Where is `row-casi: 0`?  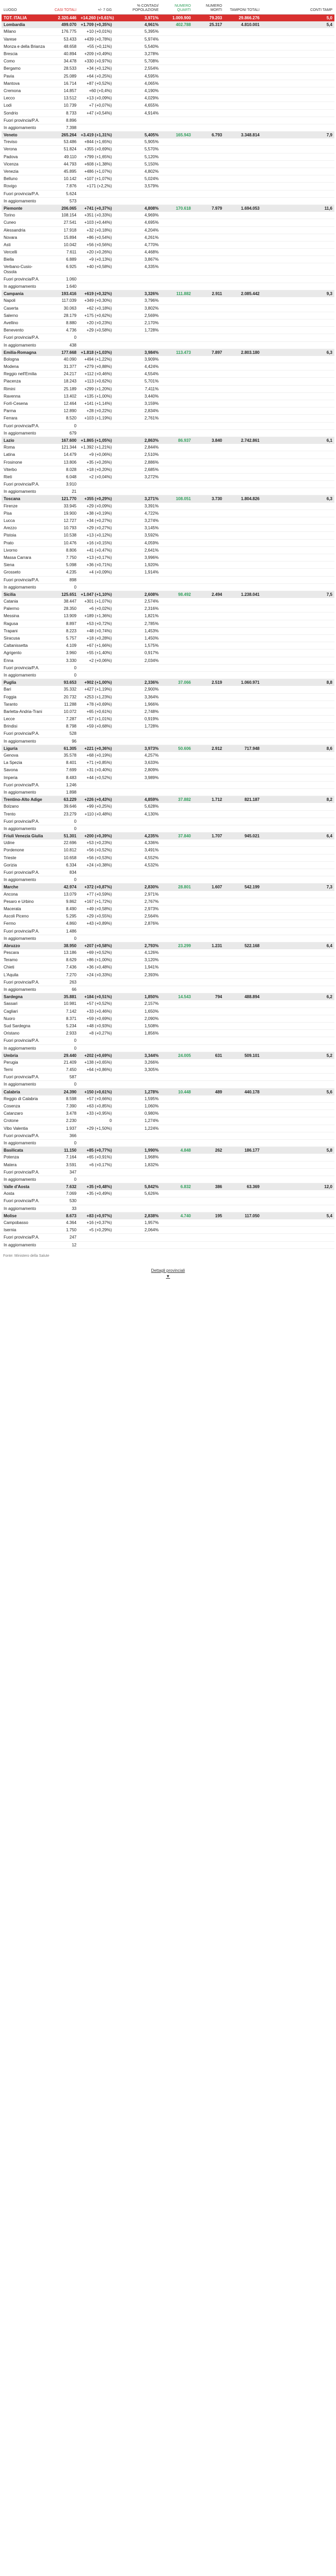 row-casi: 0 is located at coordinates (63, 1143).